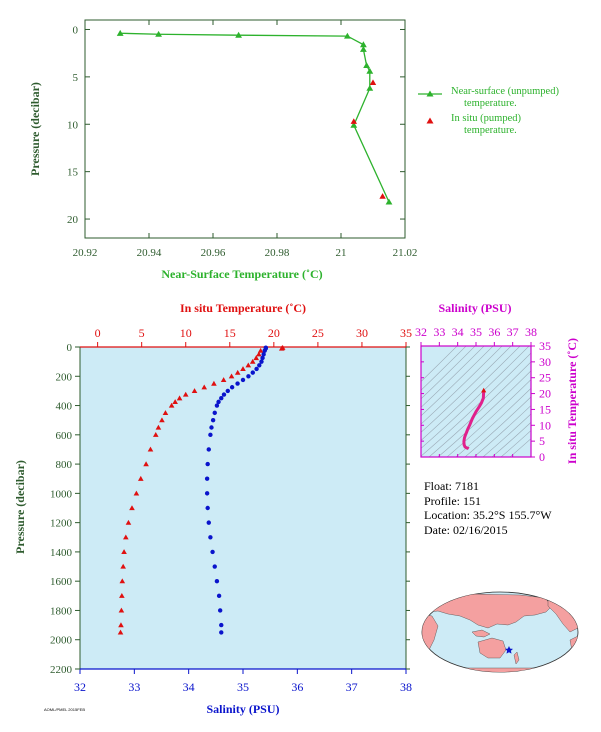  I want to click on float-location: Location: 35.2°S 155.7°W, so click(488, 515).